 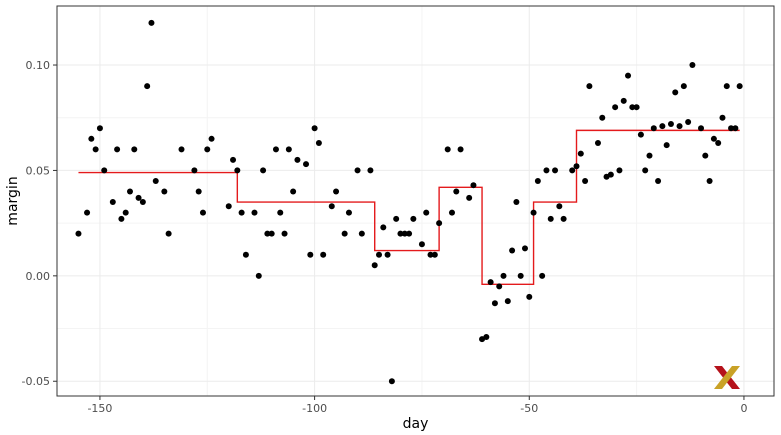 I want to click on y-tick-label: 0.05, so click(x=38, y=170).